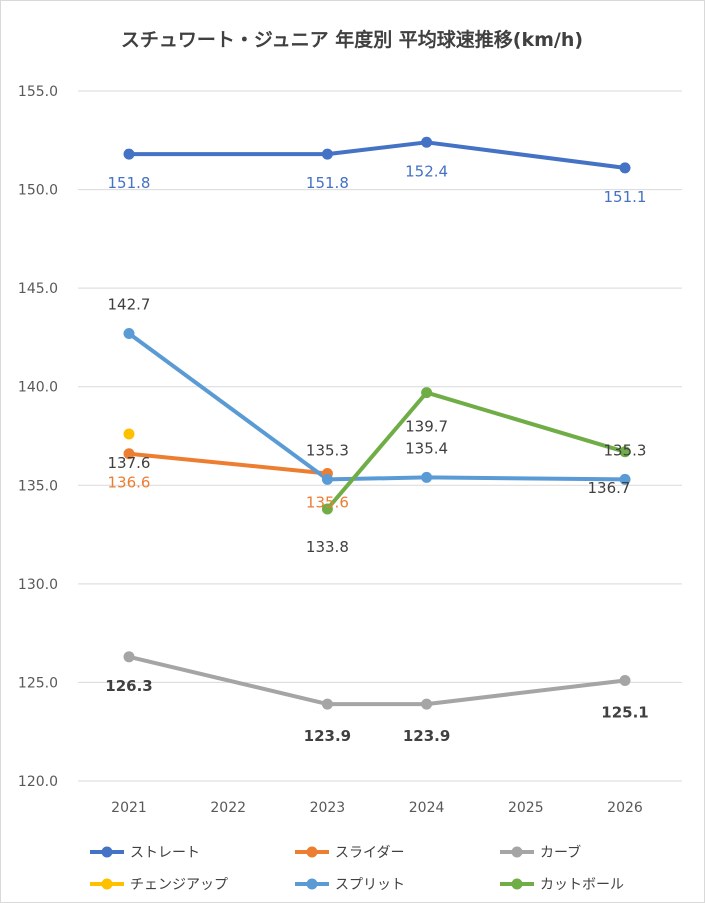  Describe the element at coordinates (625, 197) in the screenshot. I see `data-label: 151.1` at that location.